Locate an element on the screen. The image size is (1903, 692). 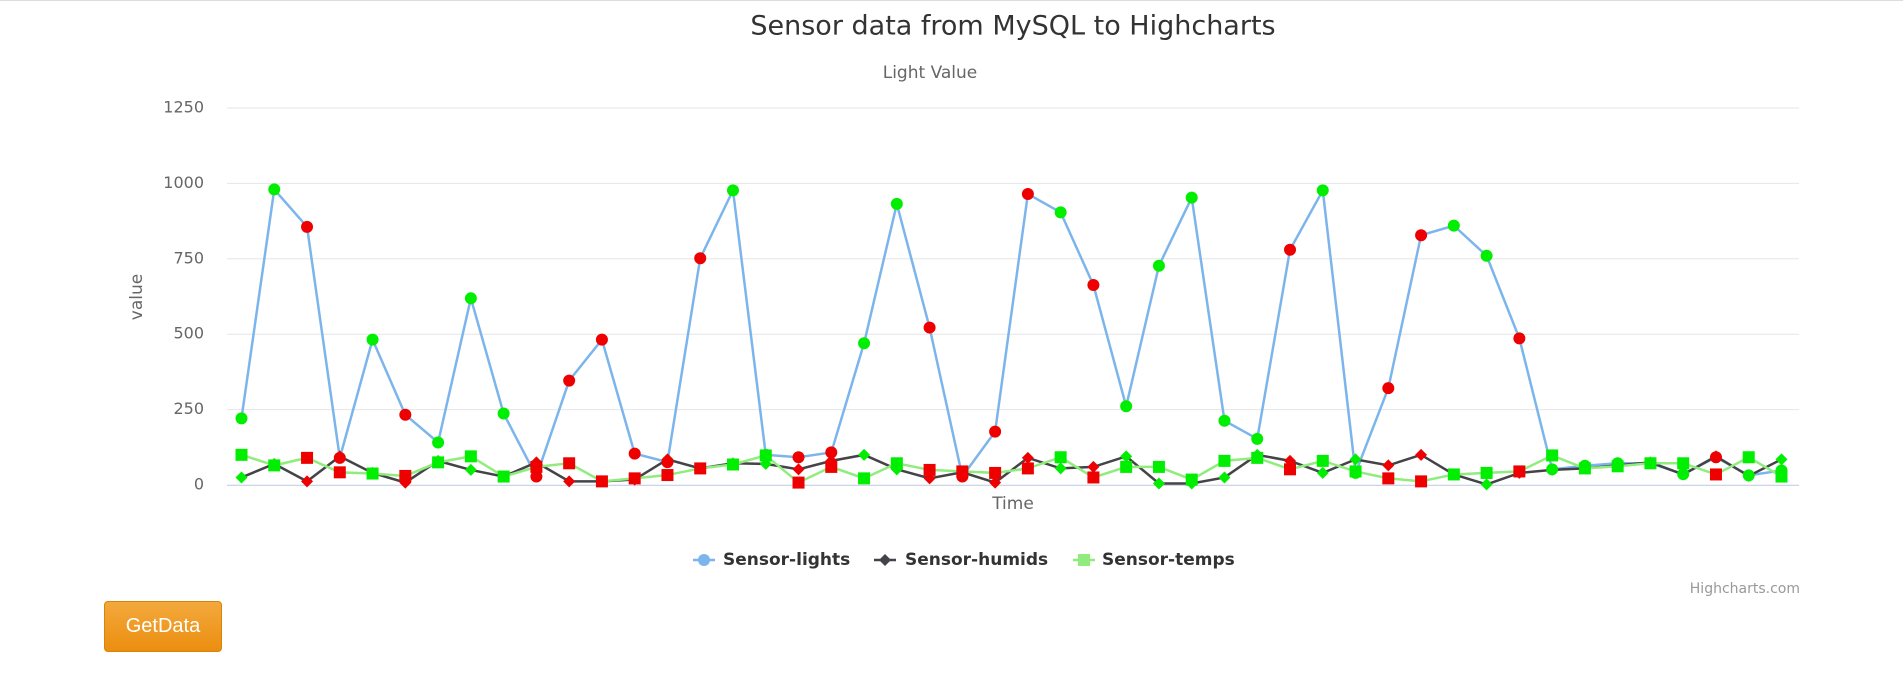
y-tick-label: 1000 is located at coordinates (183, 182).